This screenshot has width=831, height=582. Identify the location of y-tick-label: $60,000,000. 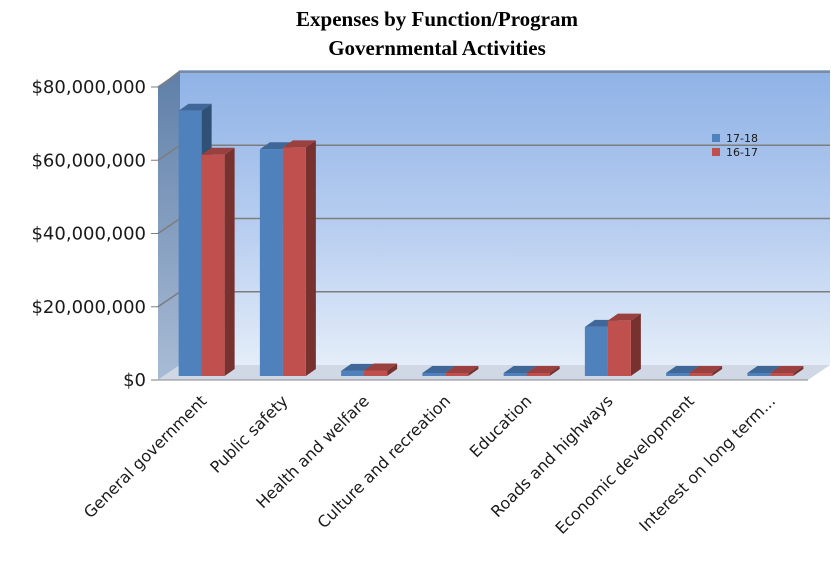
(88, 160).